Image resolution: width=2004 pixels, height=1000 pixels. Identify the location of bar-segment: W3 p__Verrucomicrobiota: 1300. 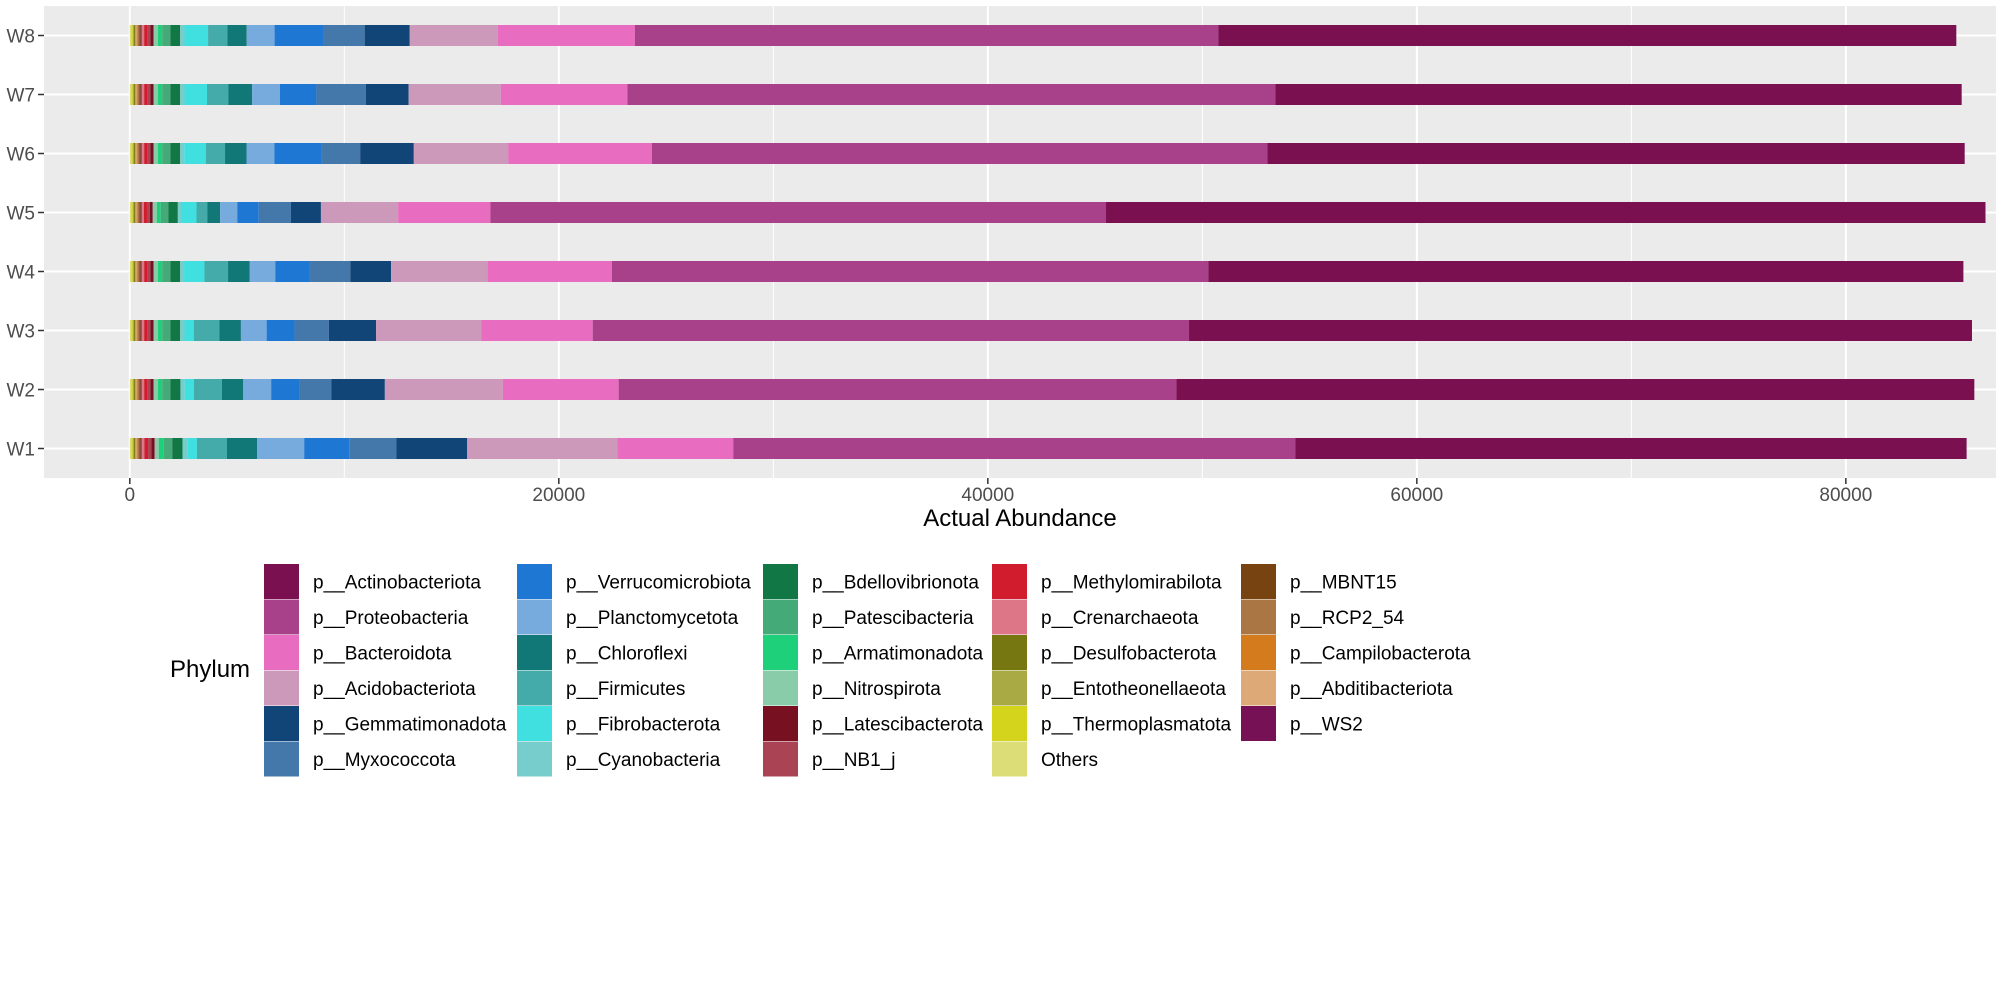
(280, 330).